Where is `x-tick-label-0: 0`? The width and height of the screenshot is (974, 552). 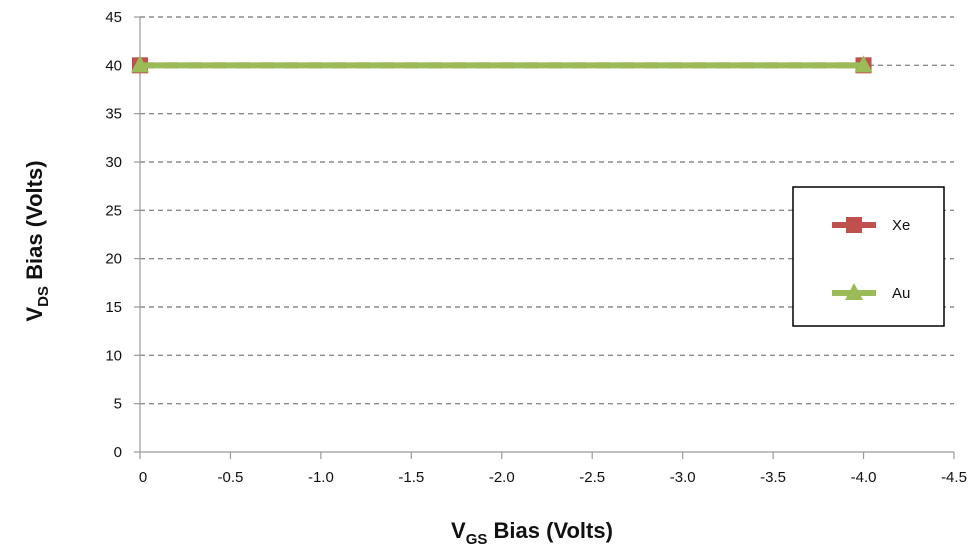
x-tick-label-0: 0 is located at coordinates (143, 477).